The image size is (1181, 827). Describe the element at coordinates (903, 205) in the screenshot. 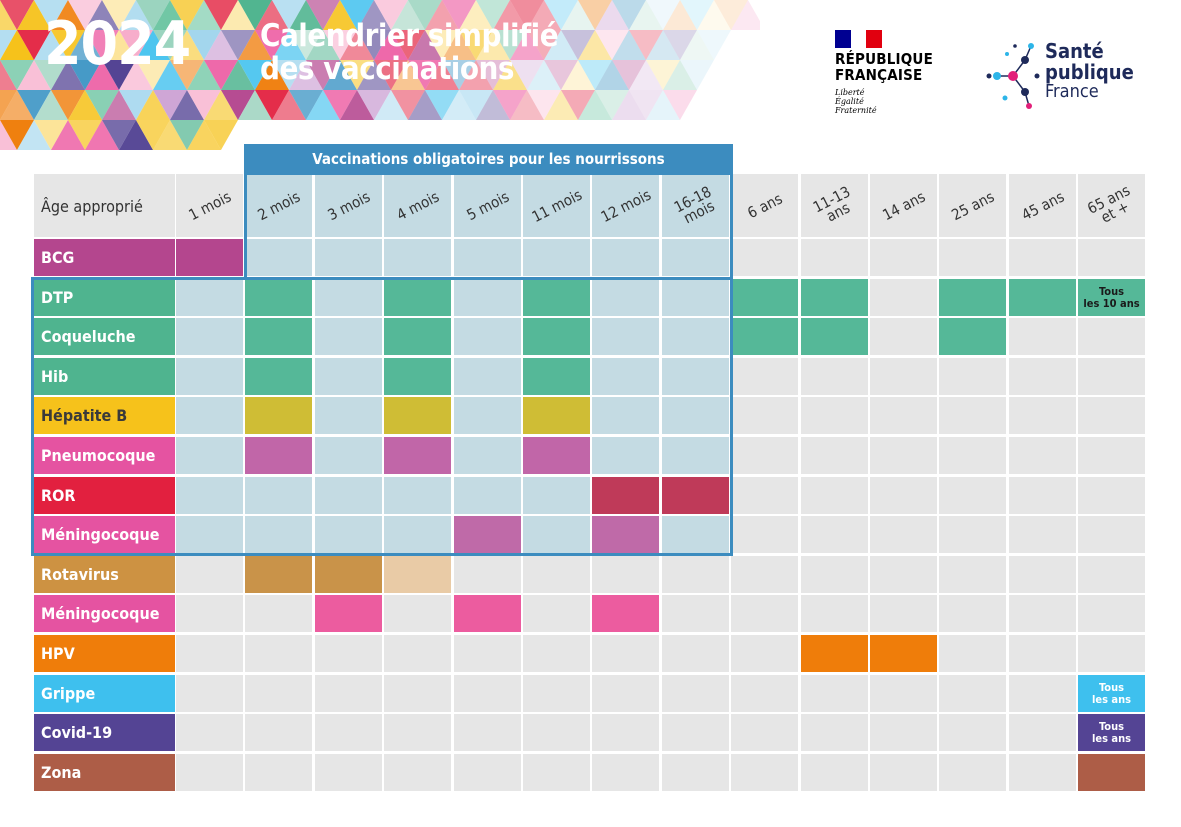

I see `age-column-header: 14 ans` at that location.